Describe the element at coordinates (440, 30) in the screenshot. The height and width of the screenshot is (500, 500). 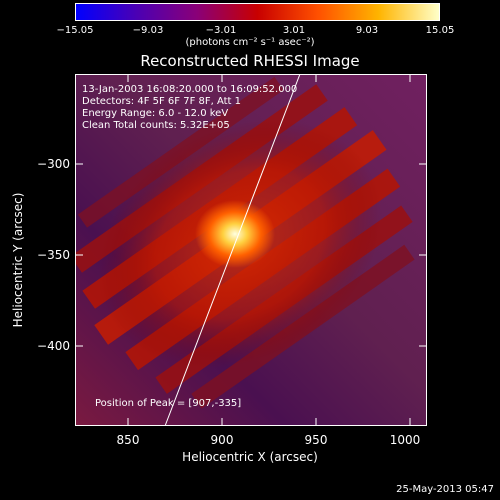
I see `colorbar-tick: 15.05` at that location.